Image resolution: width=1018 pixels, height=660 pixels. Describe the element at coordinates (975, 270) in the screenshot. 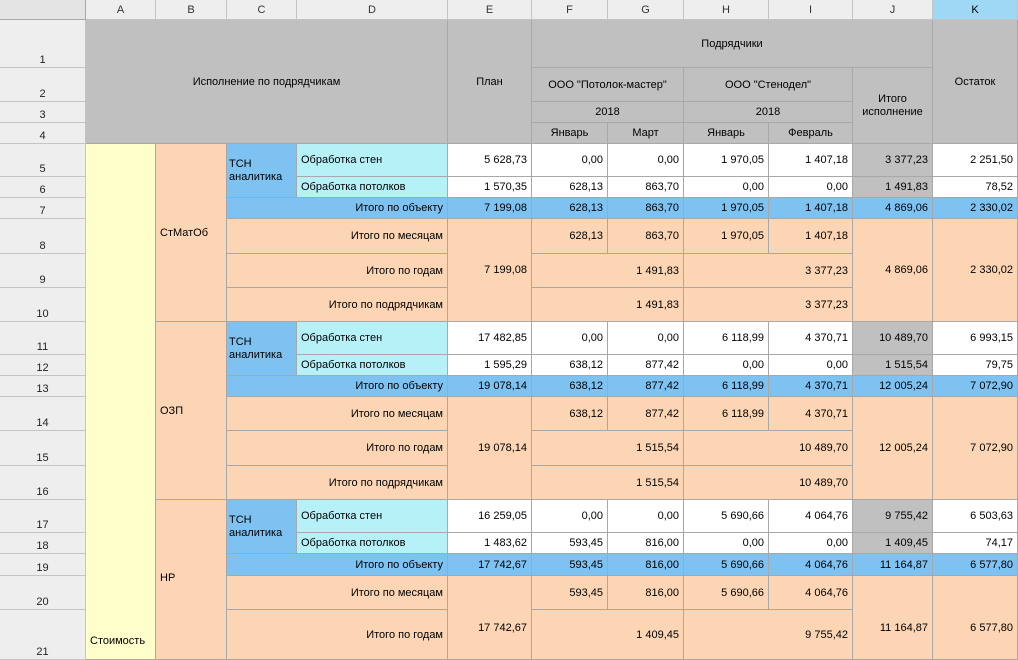

I see `rest-sum-cell-0: 2 330,02` at that location.